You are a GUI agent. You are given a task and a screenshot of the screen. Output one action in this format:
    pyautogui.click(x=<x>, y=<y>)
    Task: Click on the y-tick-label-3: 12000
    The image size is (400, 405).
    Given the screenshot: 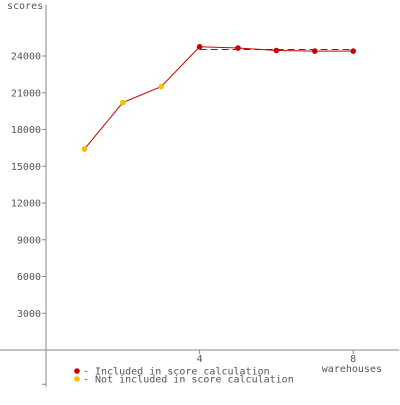 What is the action you would take?
    pyautogui.click(x=26, y=204)
    